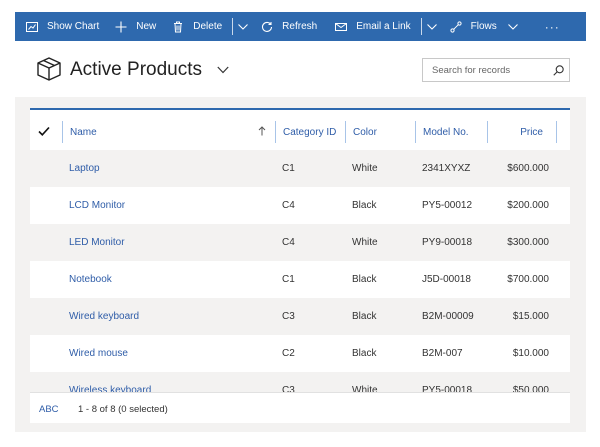 The height and width of the screenshot is (447, 600). I want to click on category-id-cell: C2, so click(288, 353).